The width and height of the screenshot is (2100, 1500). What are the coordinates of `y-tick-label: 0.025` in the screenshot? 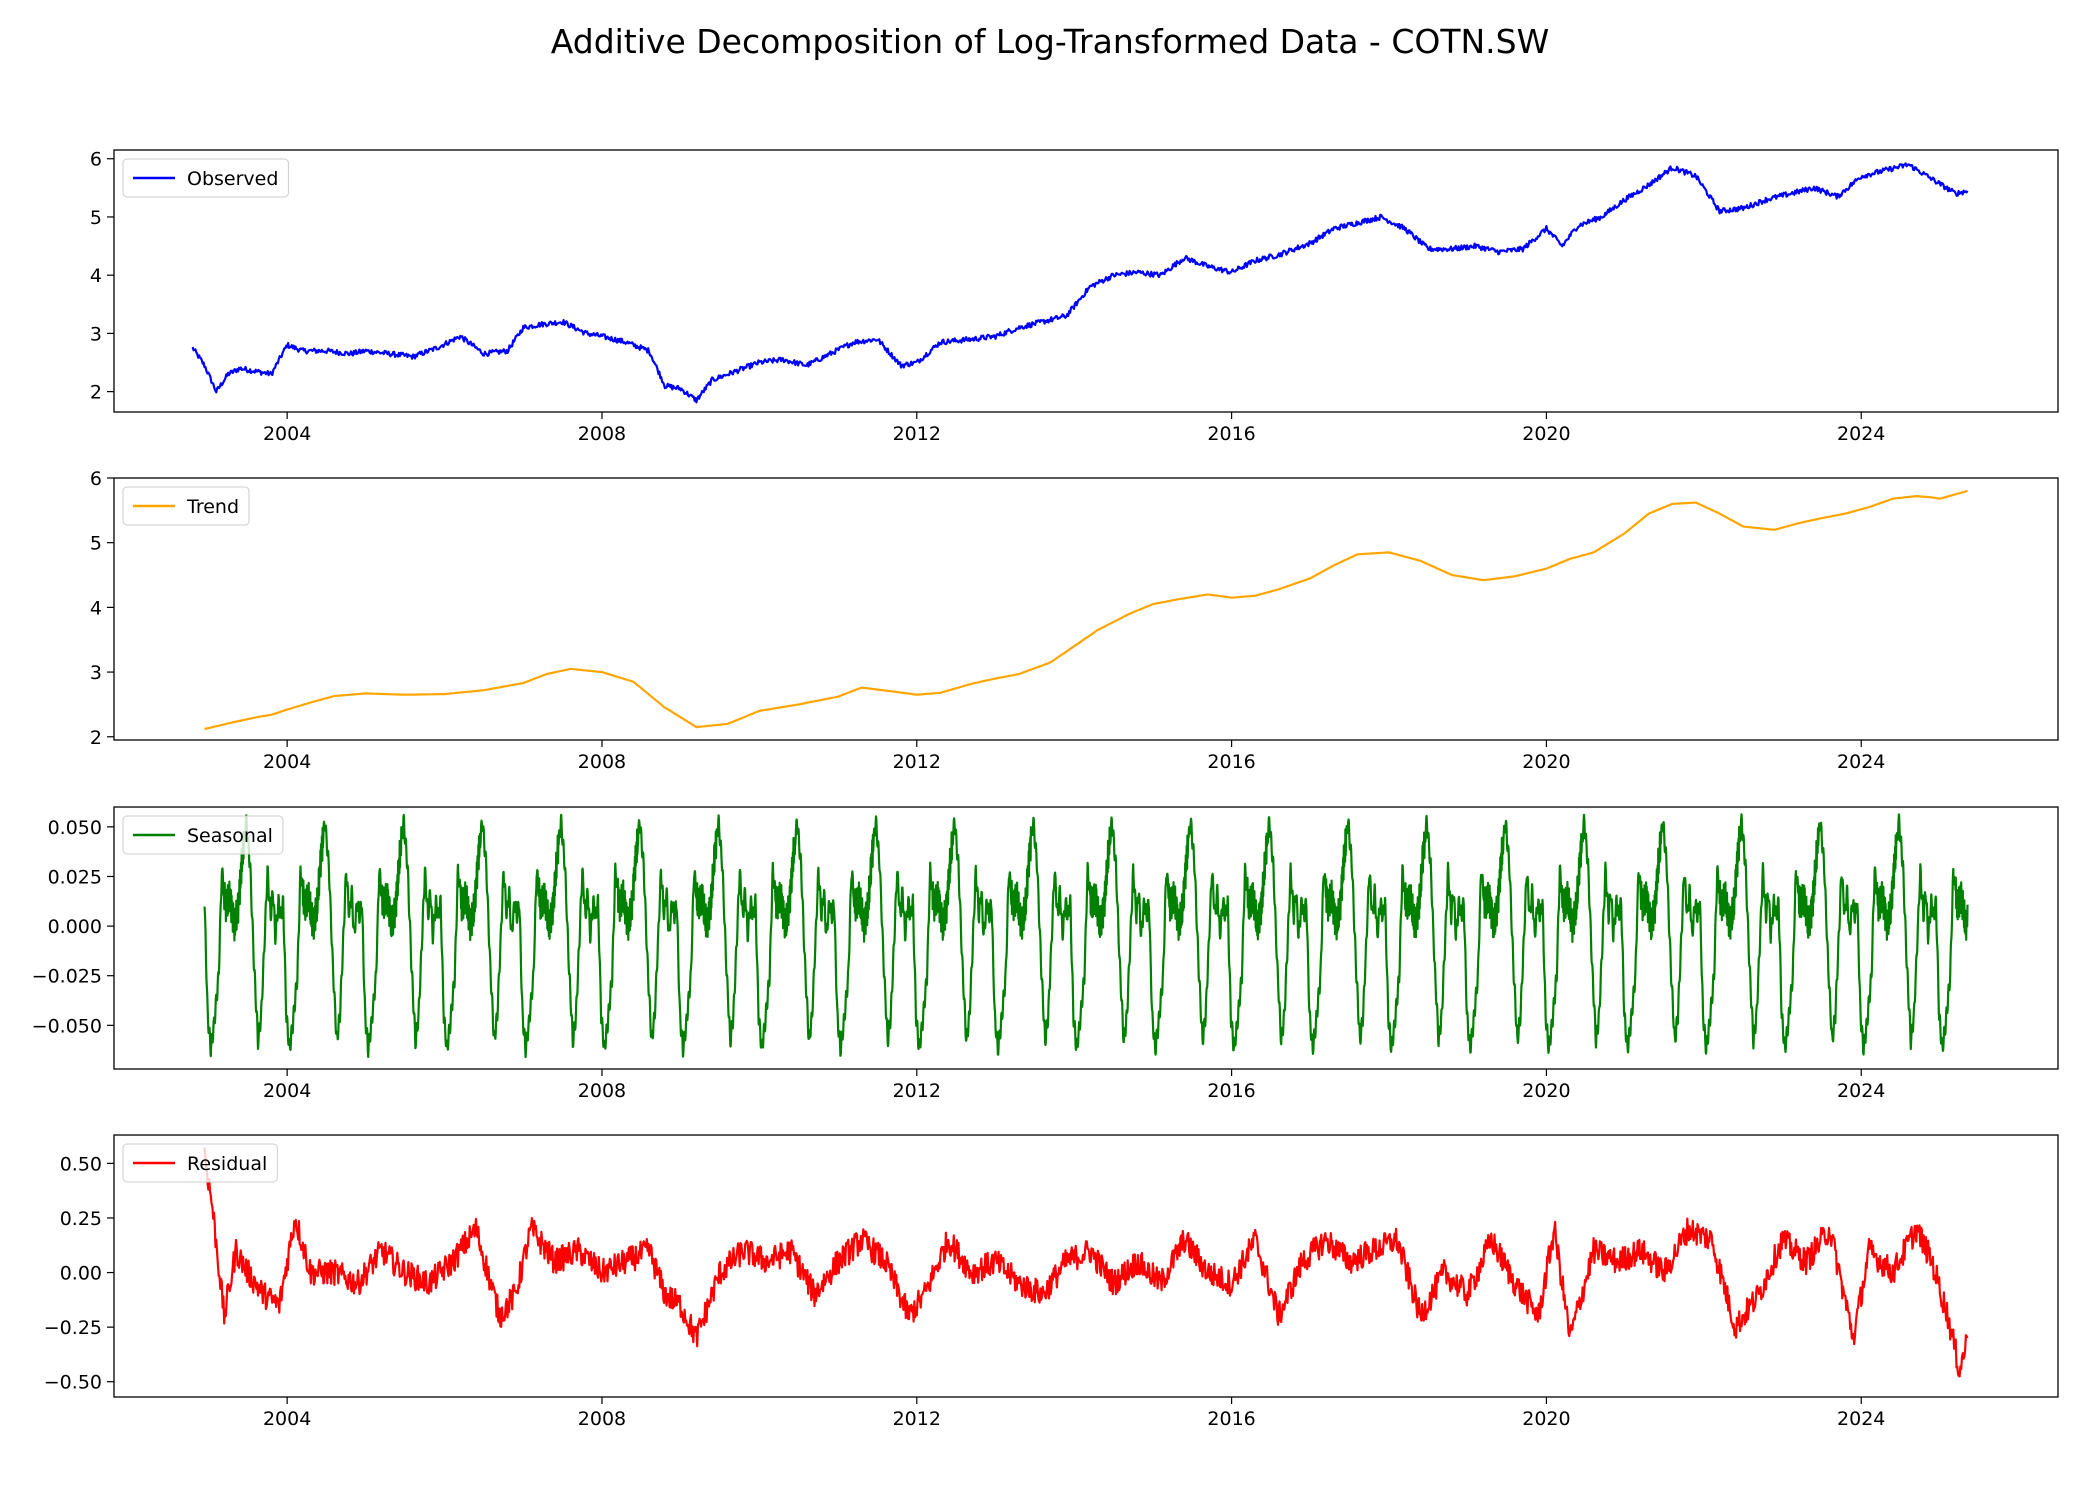 It's located at (75, 877).